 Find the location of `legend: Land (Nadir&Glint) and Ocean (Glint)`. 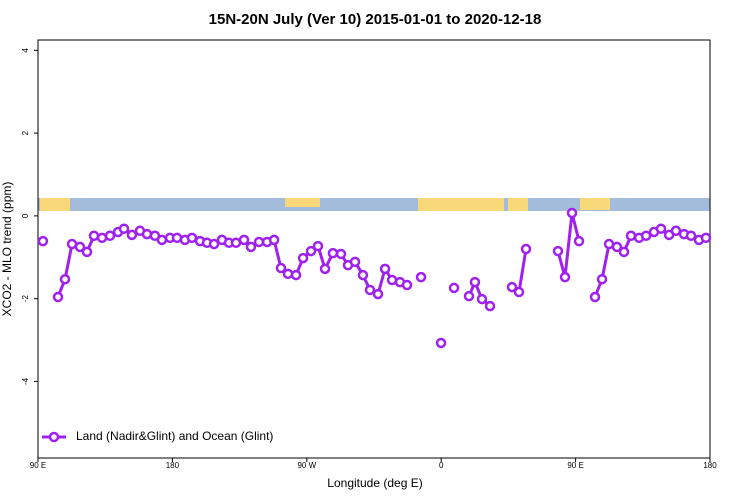

legend: Land (Nadir&Glint) and Ocean (Glint) is located at coordinates (157, 436).